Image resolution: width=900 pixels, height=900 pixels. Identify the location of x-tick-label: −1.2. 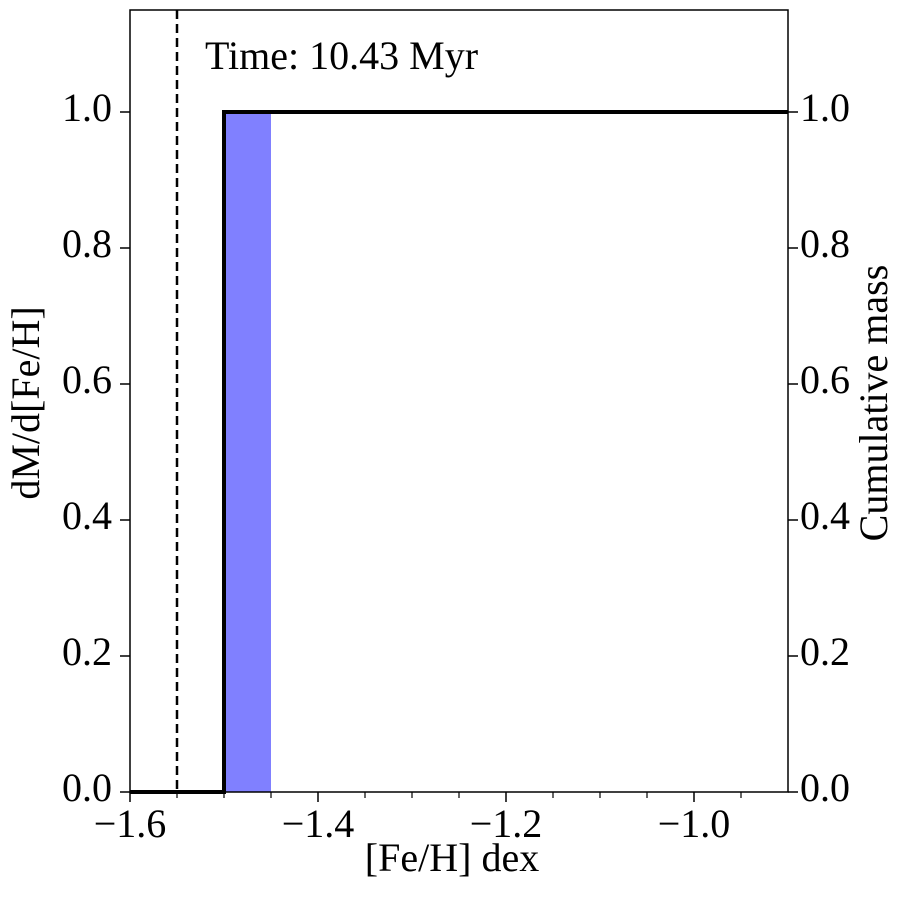
(506, 823).